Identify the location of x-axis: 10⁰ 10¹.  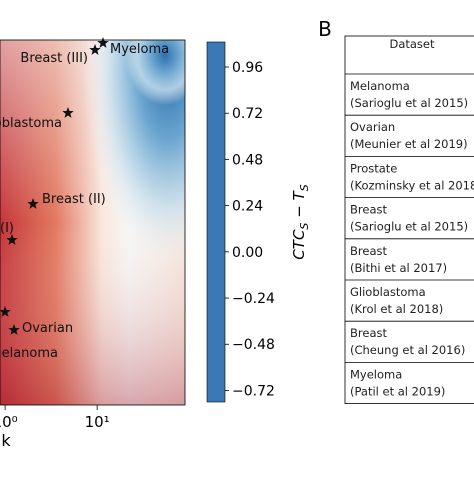
(55, 418).